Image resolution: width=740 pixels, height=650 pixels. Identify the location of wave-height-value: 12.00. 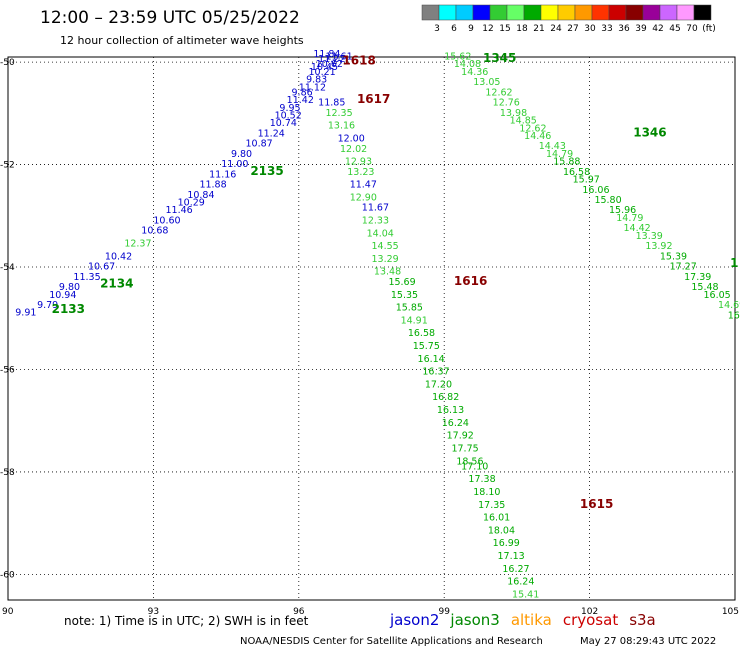
(351, 139).